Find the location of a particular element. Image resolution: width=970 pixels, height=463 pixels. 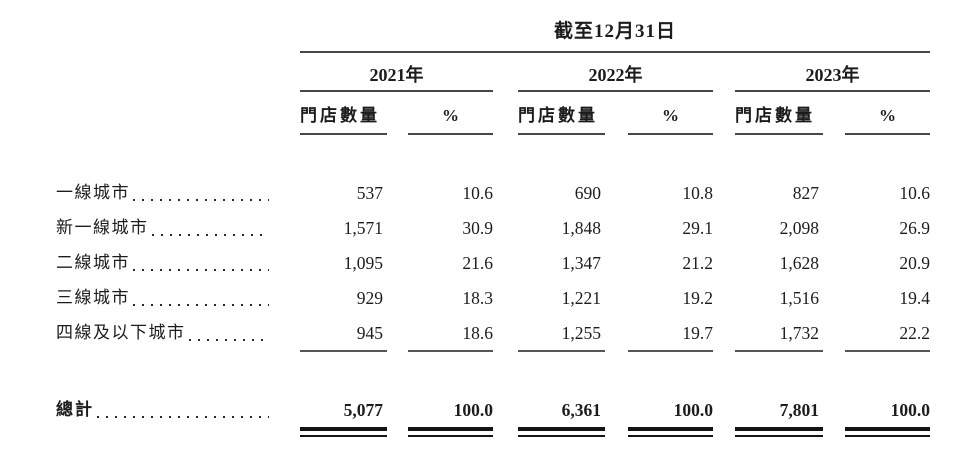

pct-value-2023: 19.4 is located at coordinates (914, 298).